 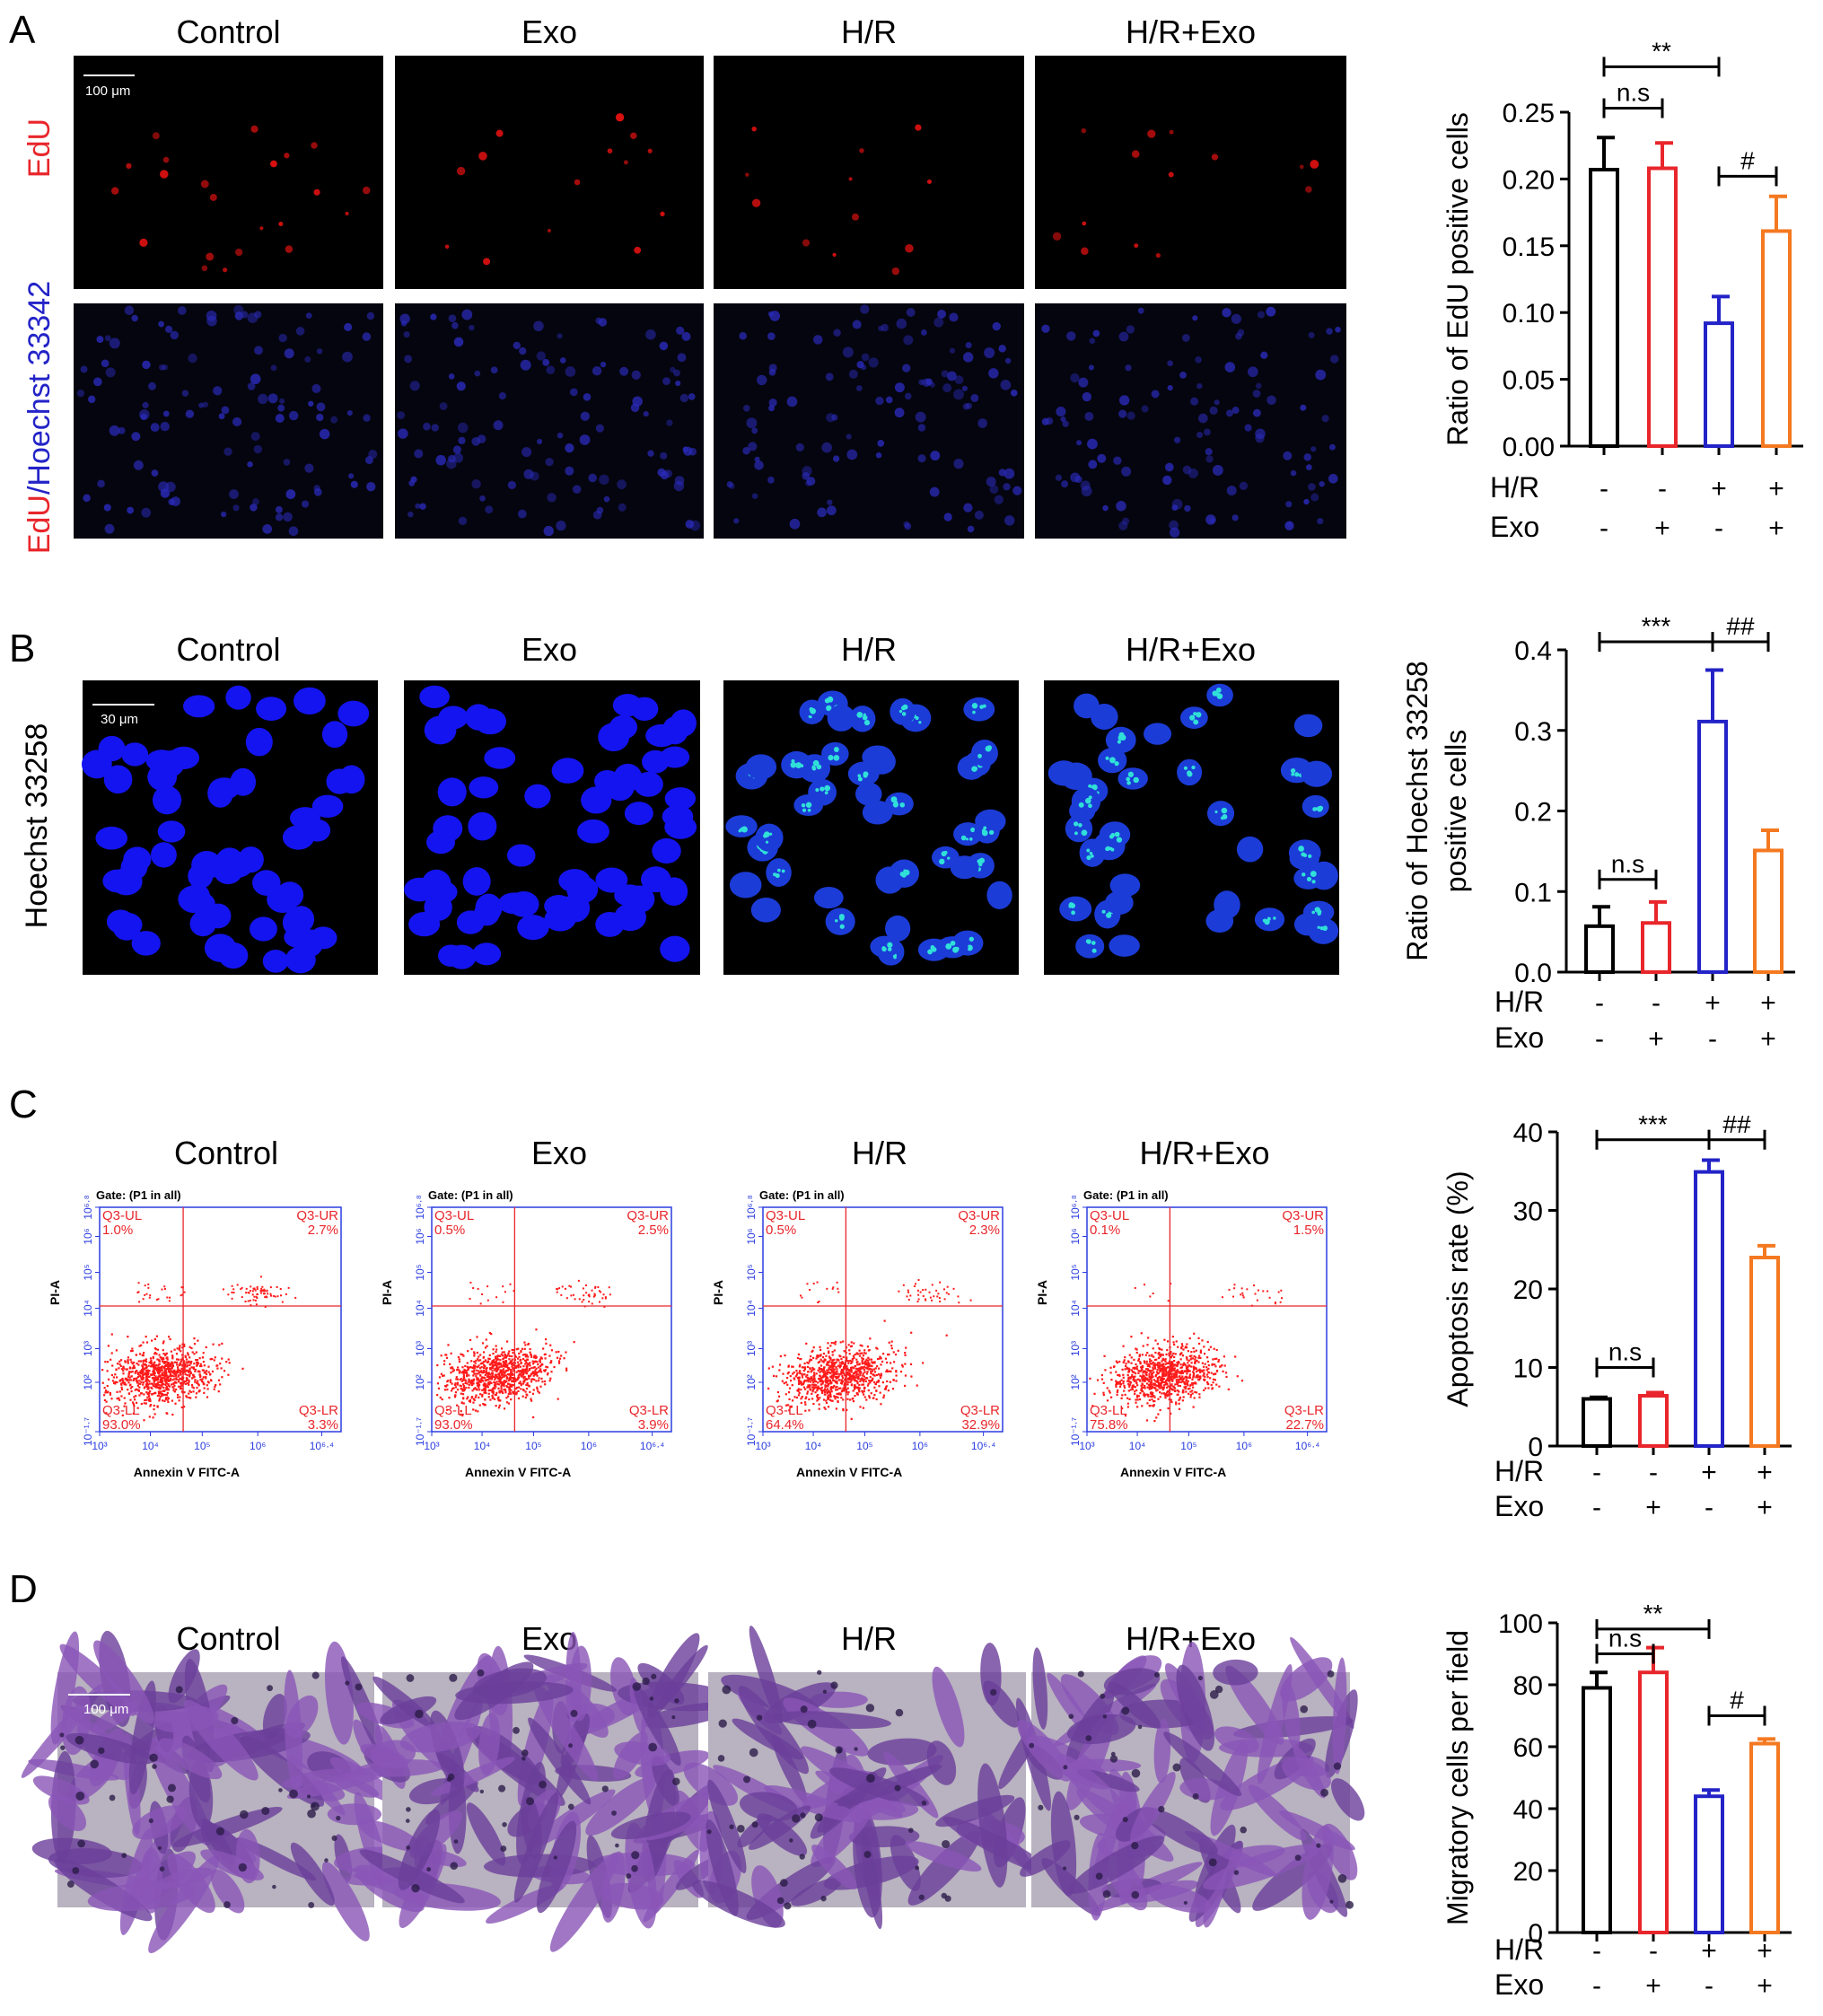 I want to click on panel-letter-B: B, so click(x=22, y=649).